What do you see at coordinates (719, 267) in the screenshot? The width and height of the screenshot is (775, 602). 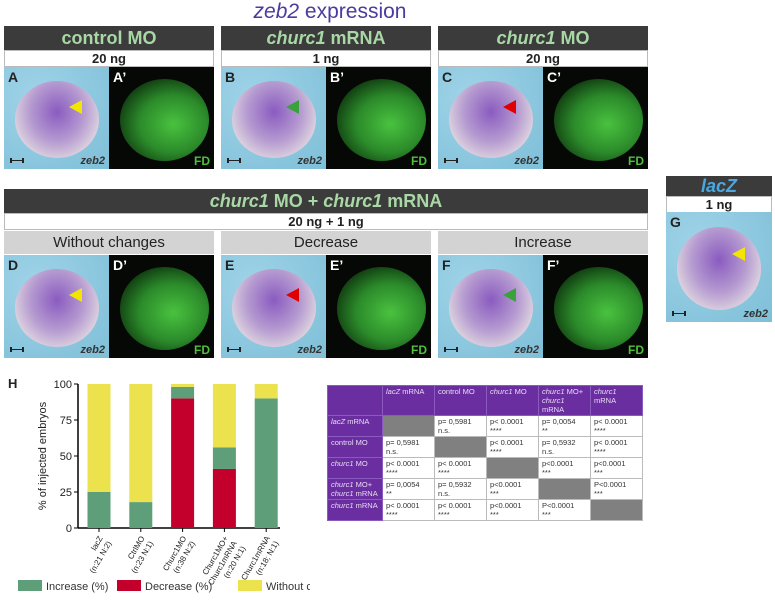 I see `embryo-image: zeb2 G` at bounding box center [719, 267].